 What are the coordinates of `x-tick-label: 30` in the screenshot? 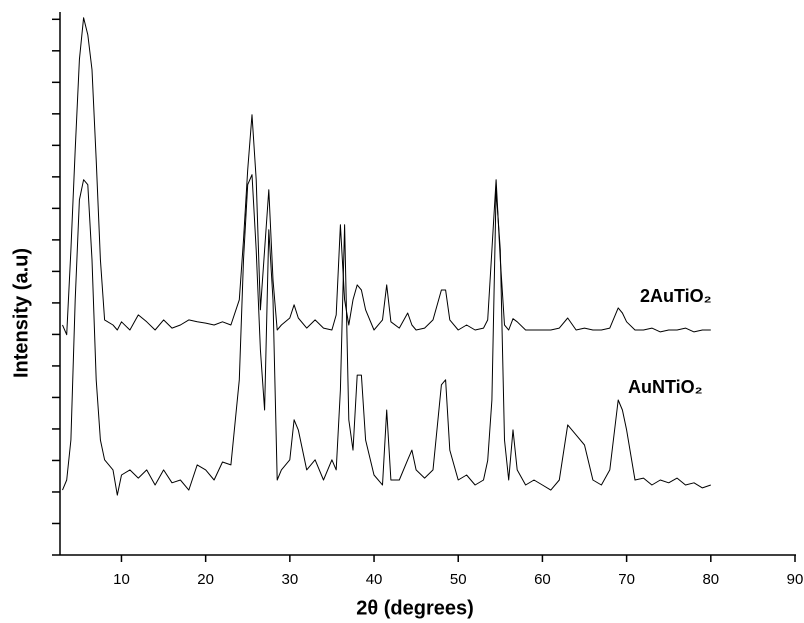 It's located at (290, 579).